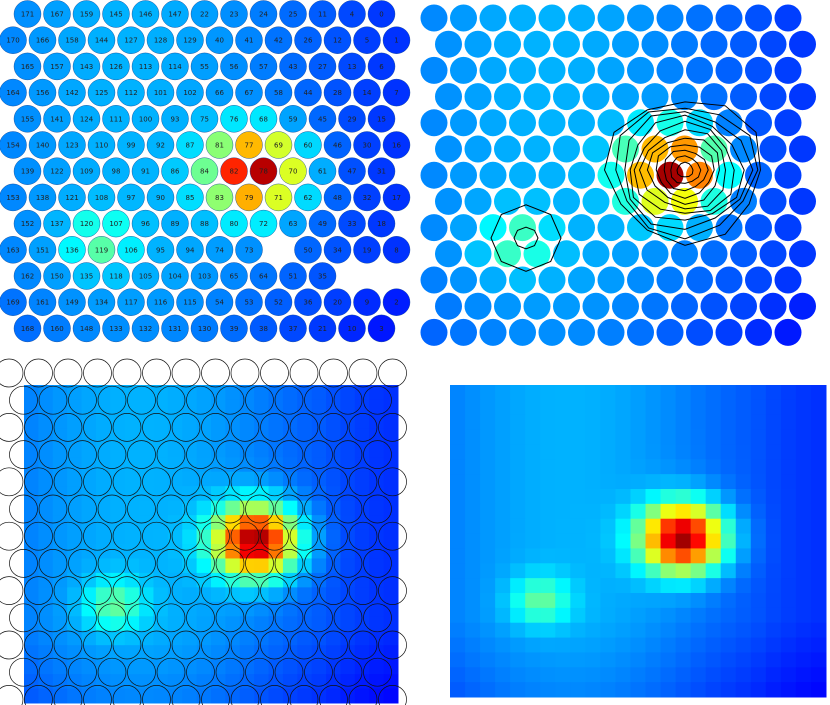 The width and height of the screenshot is (830, 705). Describe the element at coordinates (322, 171) in the screenshot. I see `electrode-61: 61` at that location.